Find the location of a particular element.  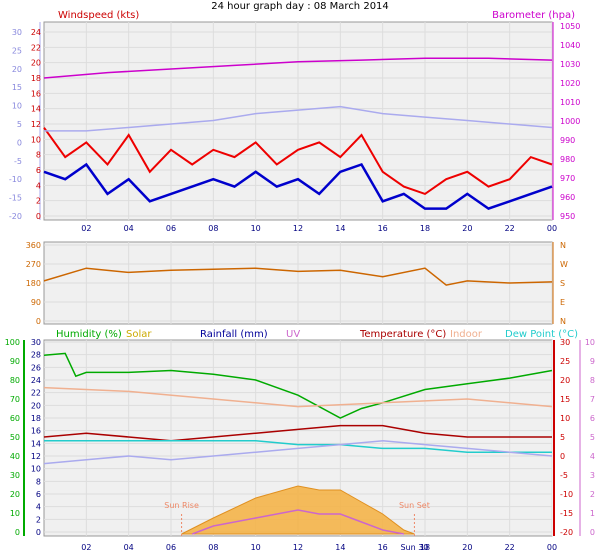

sunset-label: Sun Set is located at coordinates (414, 505).